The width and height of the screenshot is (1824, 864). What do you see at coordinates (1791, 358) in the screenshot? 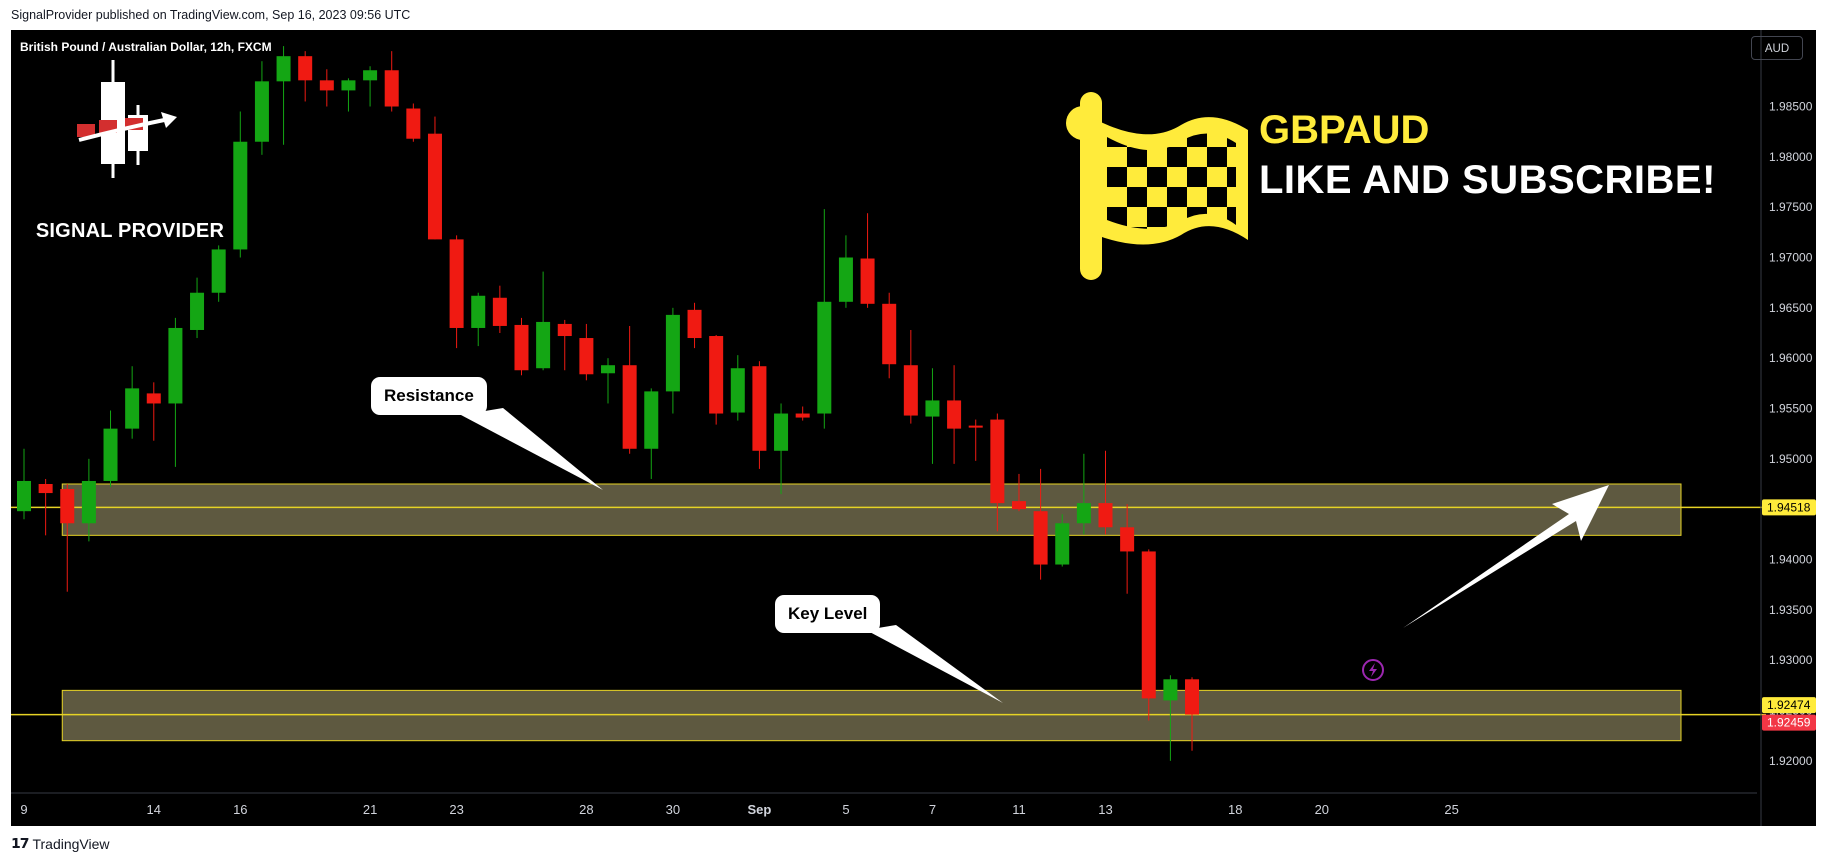
I see `y-tick-label: 1.96000` at bounding box center [1791, 358].